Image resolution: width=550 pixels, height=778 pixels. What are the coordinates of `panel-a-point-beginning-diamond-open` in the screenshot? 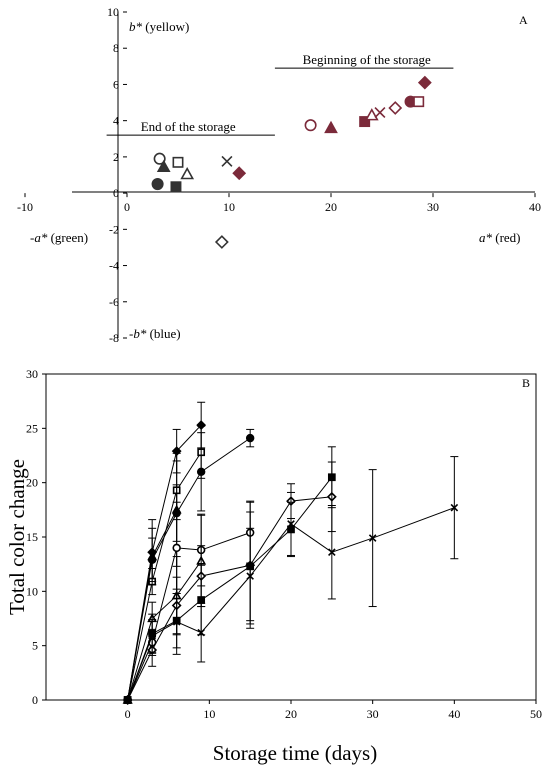 It's located at (395, 108).